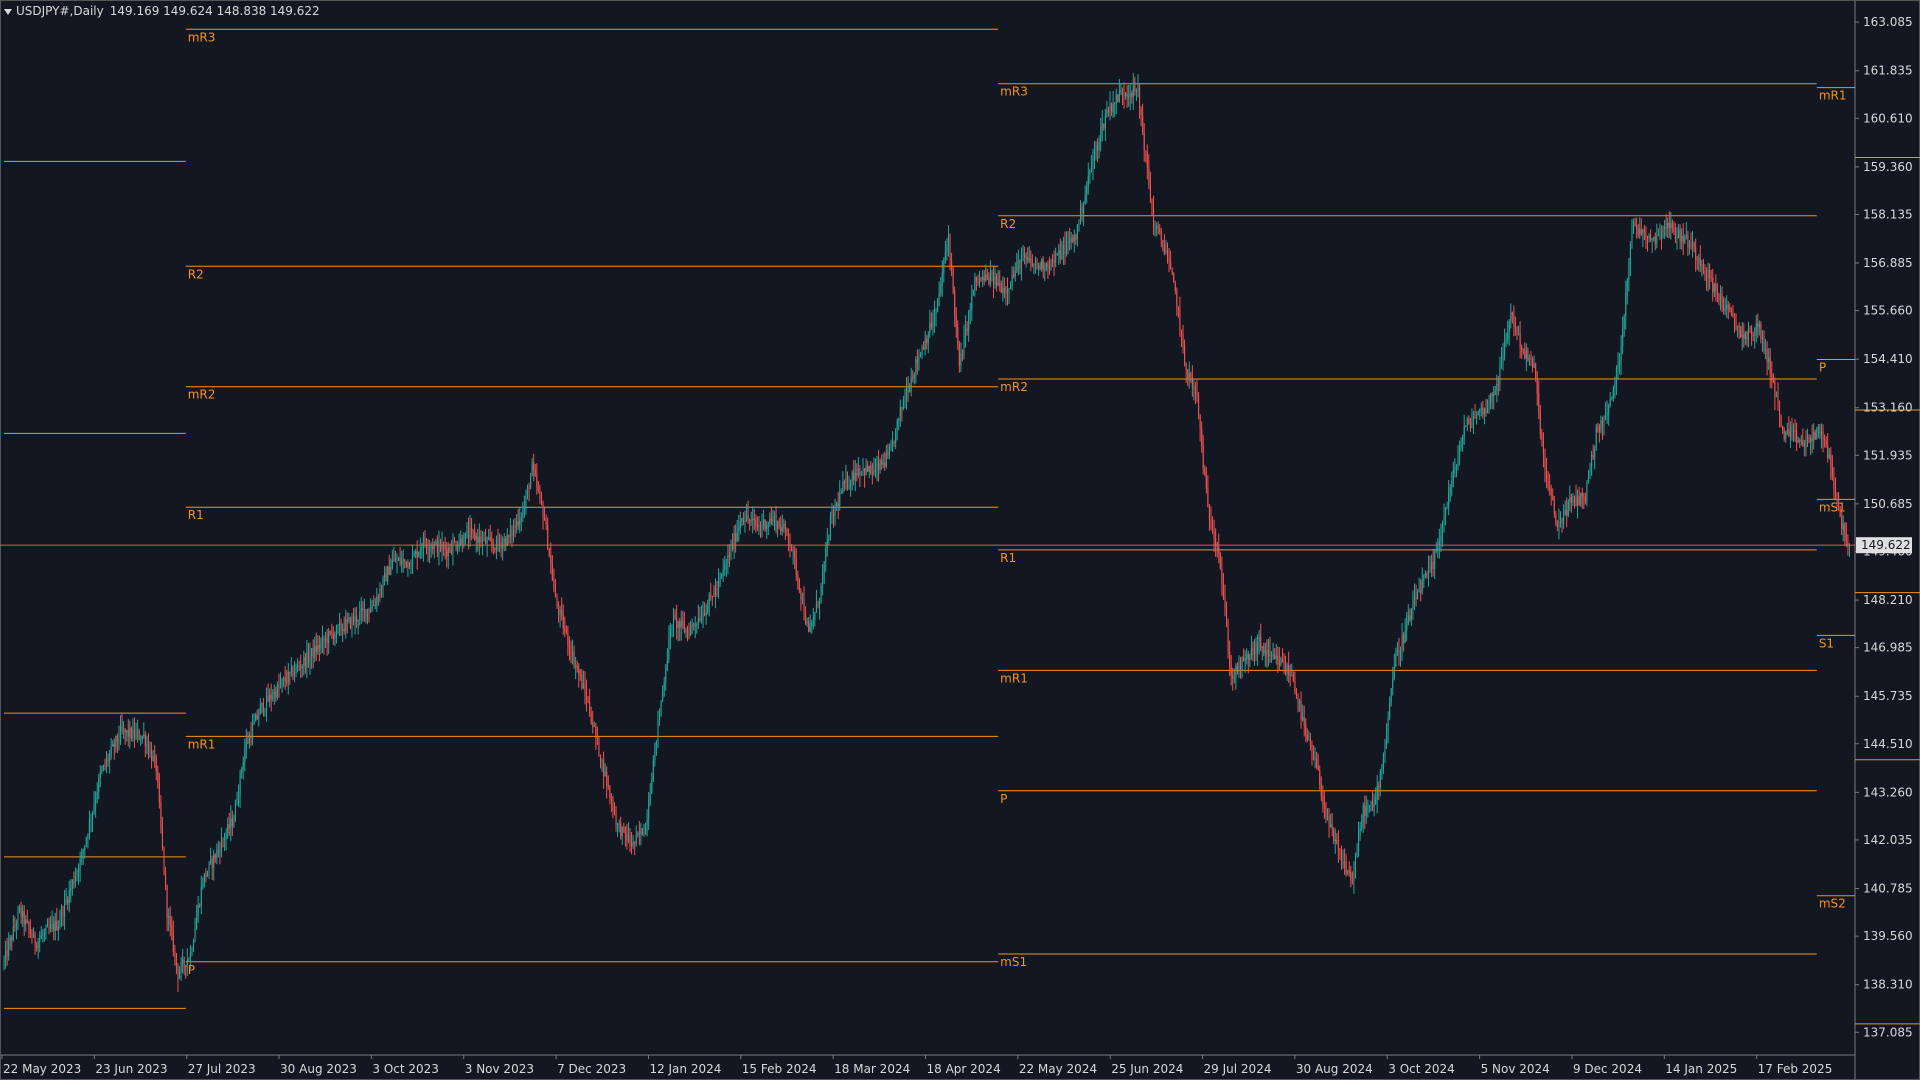 The height and width of the screenshot is (1080, 1920). I want to click on collapse-triangle-icon, so click(8, 11).